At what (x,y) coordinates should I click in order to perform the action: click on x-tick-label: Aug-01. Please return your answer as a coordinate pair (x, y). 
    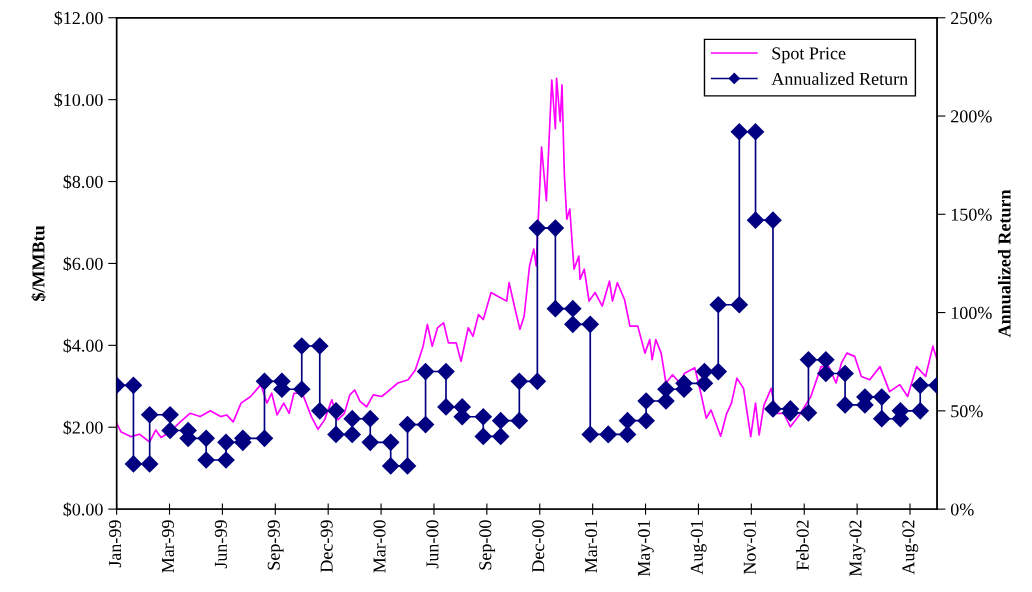
    Looking at the image, I should click on (698, 547).